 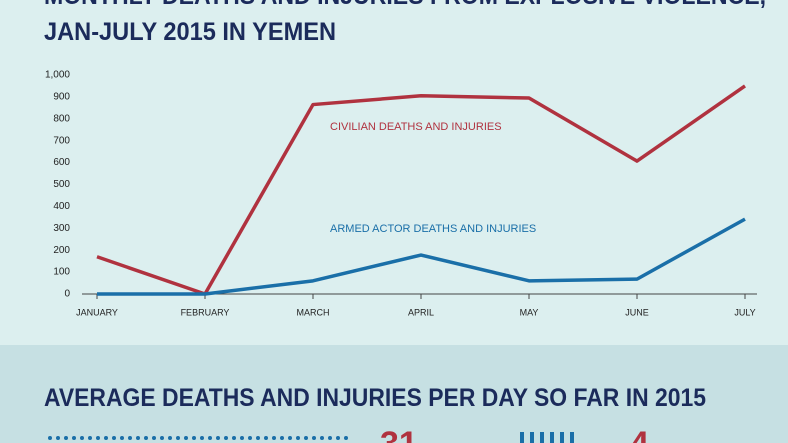 What do you see at coordinates (637, 312) in the screenshot?
I see `x-tick-label: JUNE` at bounding box center [637, 312].